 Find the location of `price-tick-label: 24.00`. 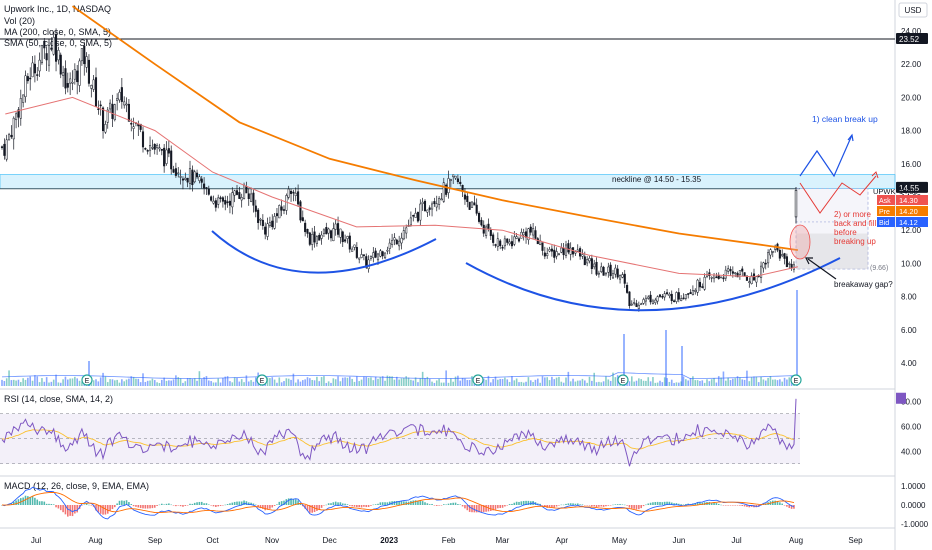

price-tick-label: 24.00 is located at coordinates (911, 31).